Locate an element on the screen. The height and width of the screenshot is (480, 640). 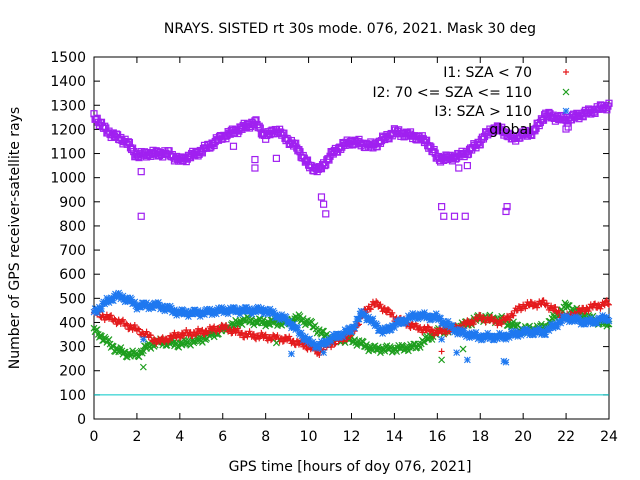
x-tick-label: 4 is located at coordinates (179, 437).